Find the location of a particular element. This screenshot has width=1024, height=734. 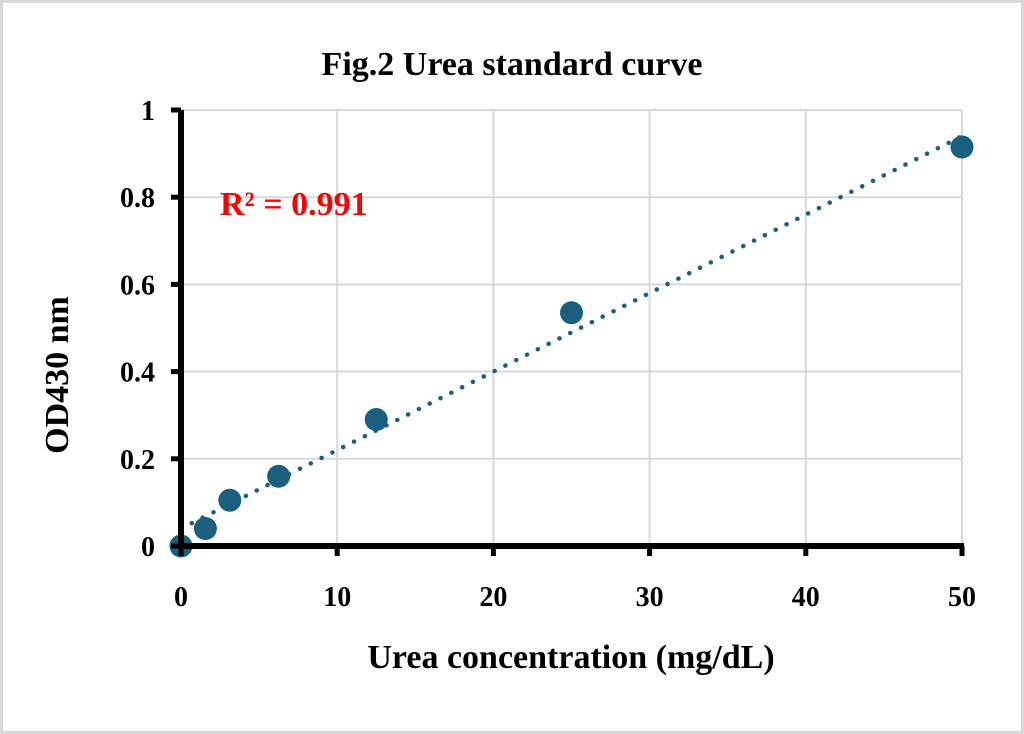

x-tick-label: 40 is located at coordinates (806, 597).